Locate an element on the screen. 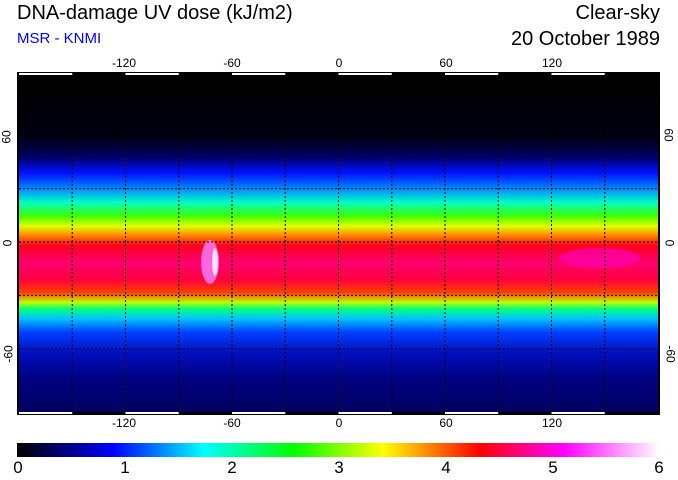 The height and width of the screenshot is (480, 678). australia-high-uv is located at coordinates (600, 258).